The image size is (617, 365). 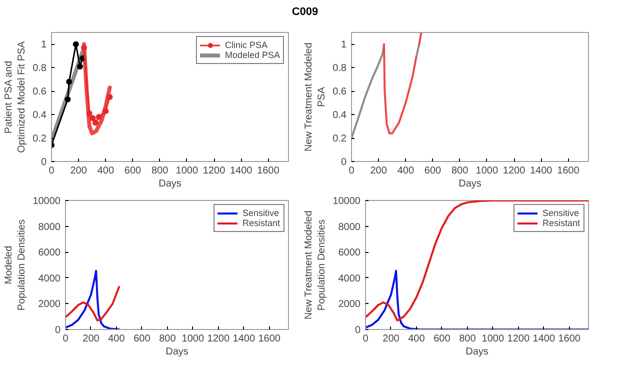 I want to click on chart-title: C009, so click(x=305, y=12).